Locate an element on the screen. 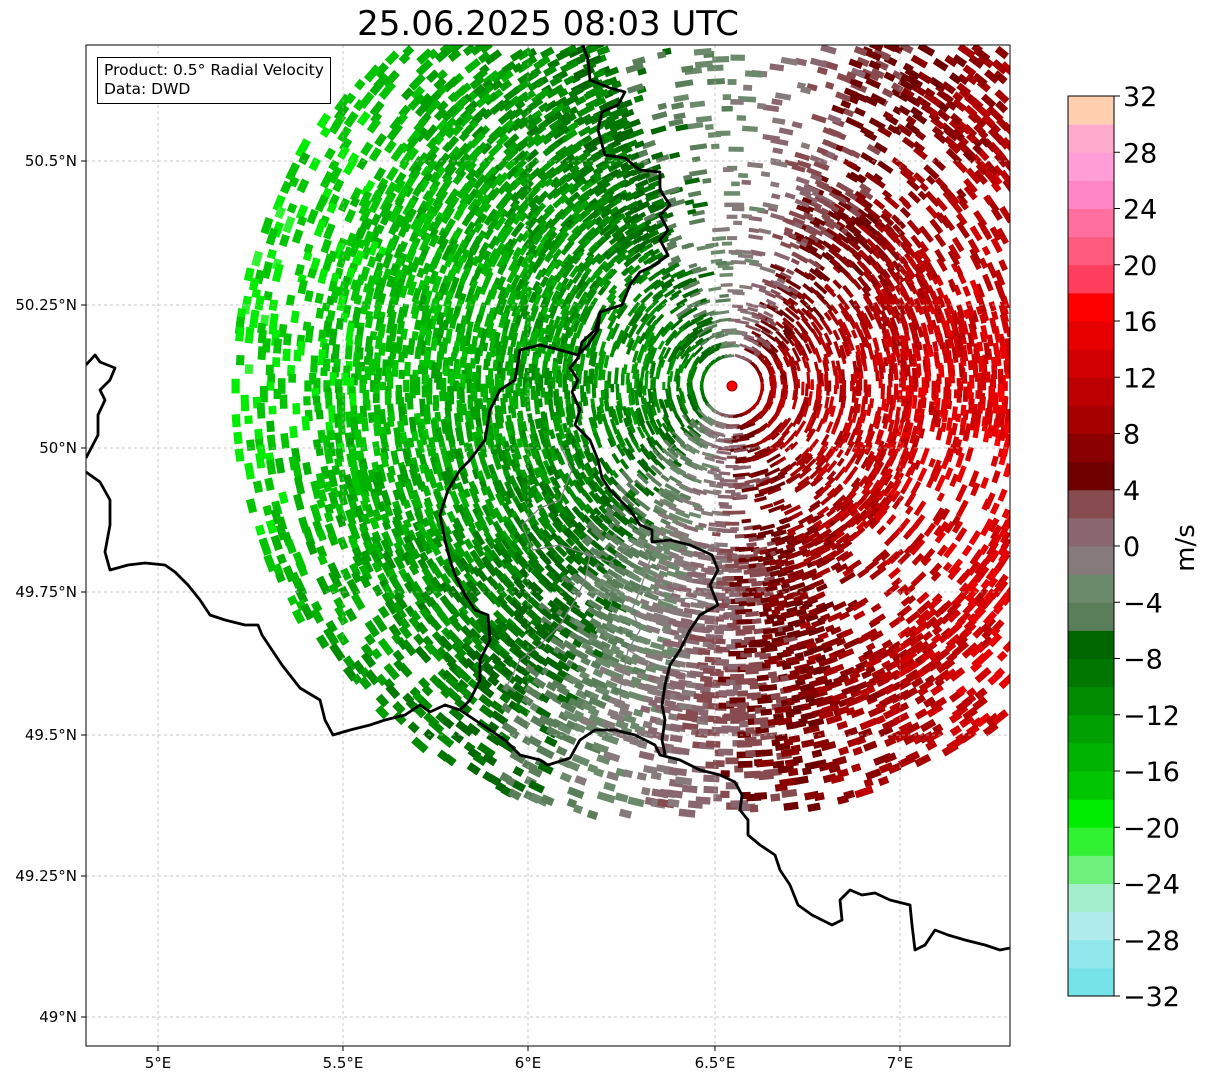  colorbar-tick-label: 20 is located at coordinates (1140, 266).